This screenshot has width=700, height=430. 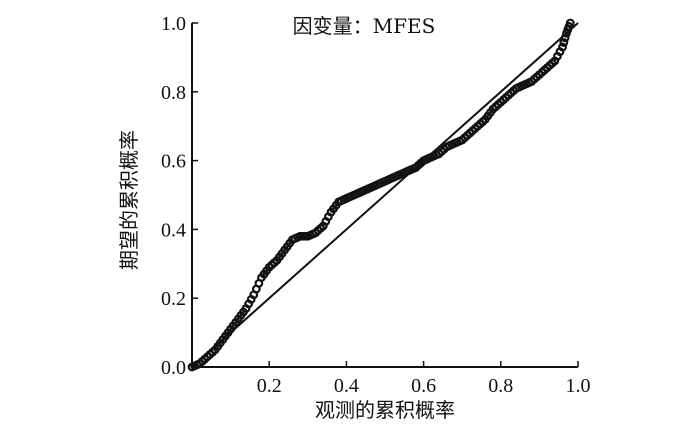 What do you see at coordinates (500, 386) in the screenshot?
I see `x-tick-label: 0.8` at bounding box center [500, 386].